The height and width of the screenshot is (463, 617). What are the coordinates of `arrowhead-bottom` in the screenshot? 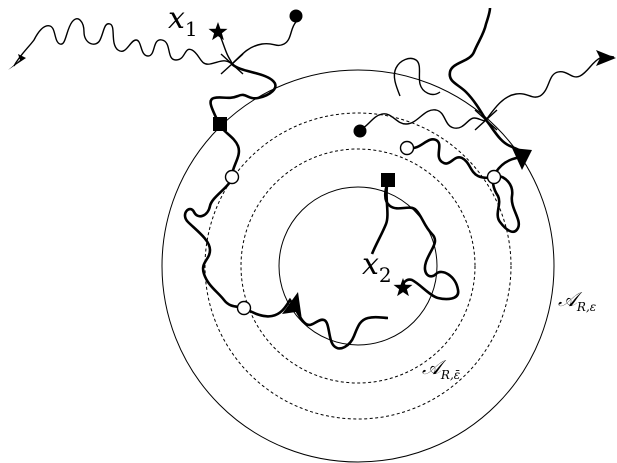 It's located at (292, 306).